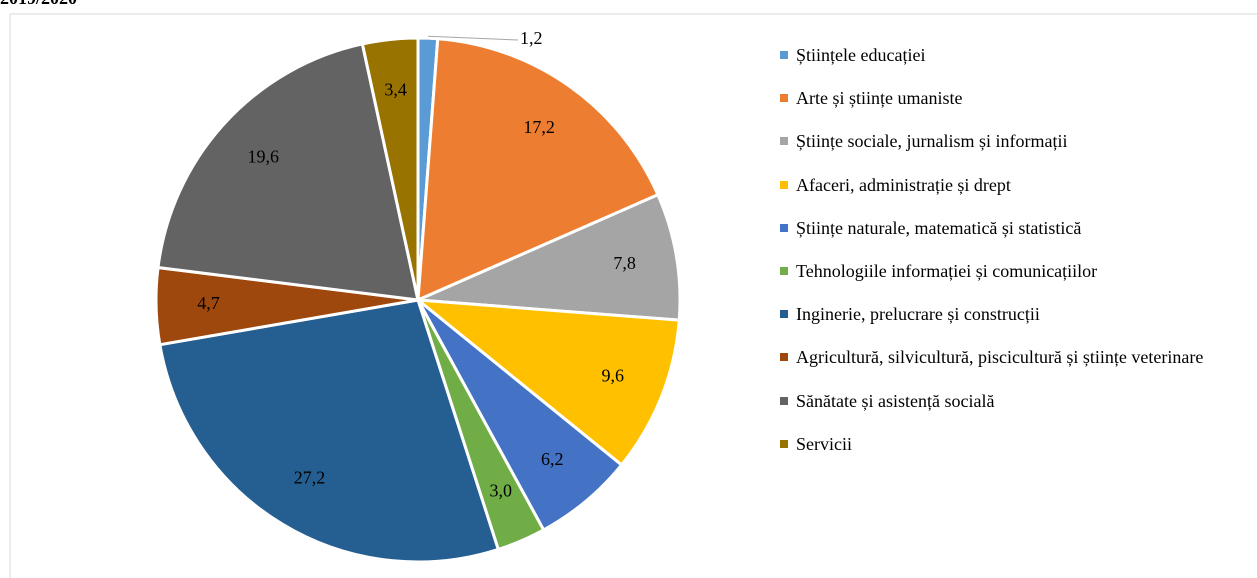 This screenshot has width=1257, height=578. Describe the element at coordinates (264, 157) in the screenshot. I see `data-label: 19,6` at that location.